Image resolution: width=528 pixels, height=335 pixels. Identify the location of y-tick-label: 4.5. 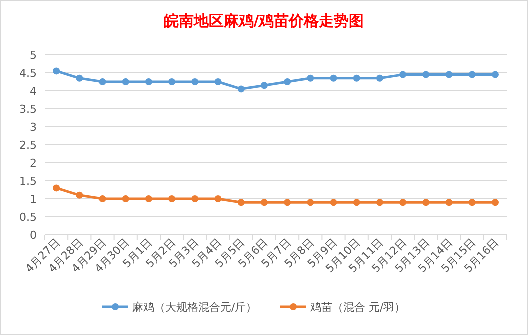
(28, 73).